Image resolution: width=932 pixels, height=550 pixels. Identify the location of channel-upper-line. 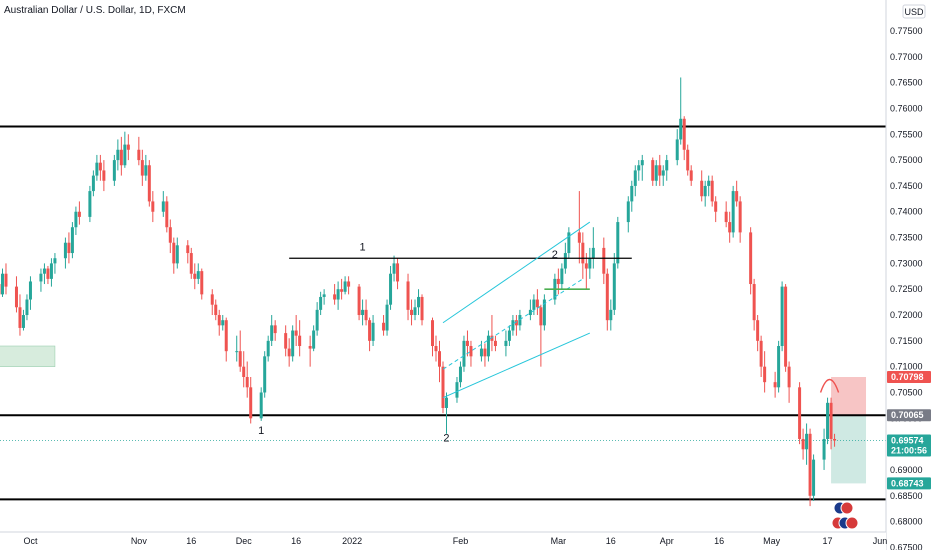
(516, 272).